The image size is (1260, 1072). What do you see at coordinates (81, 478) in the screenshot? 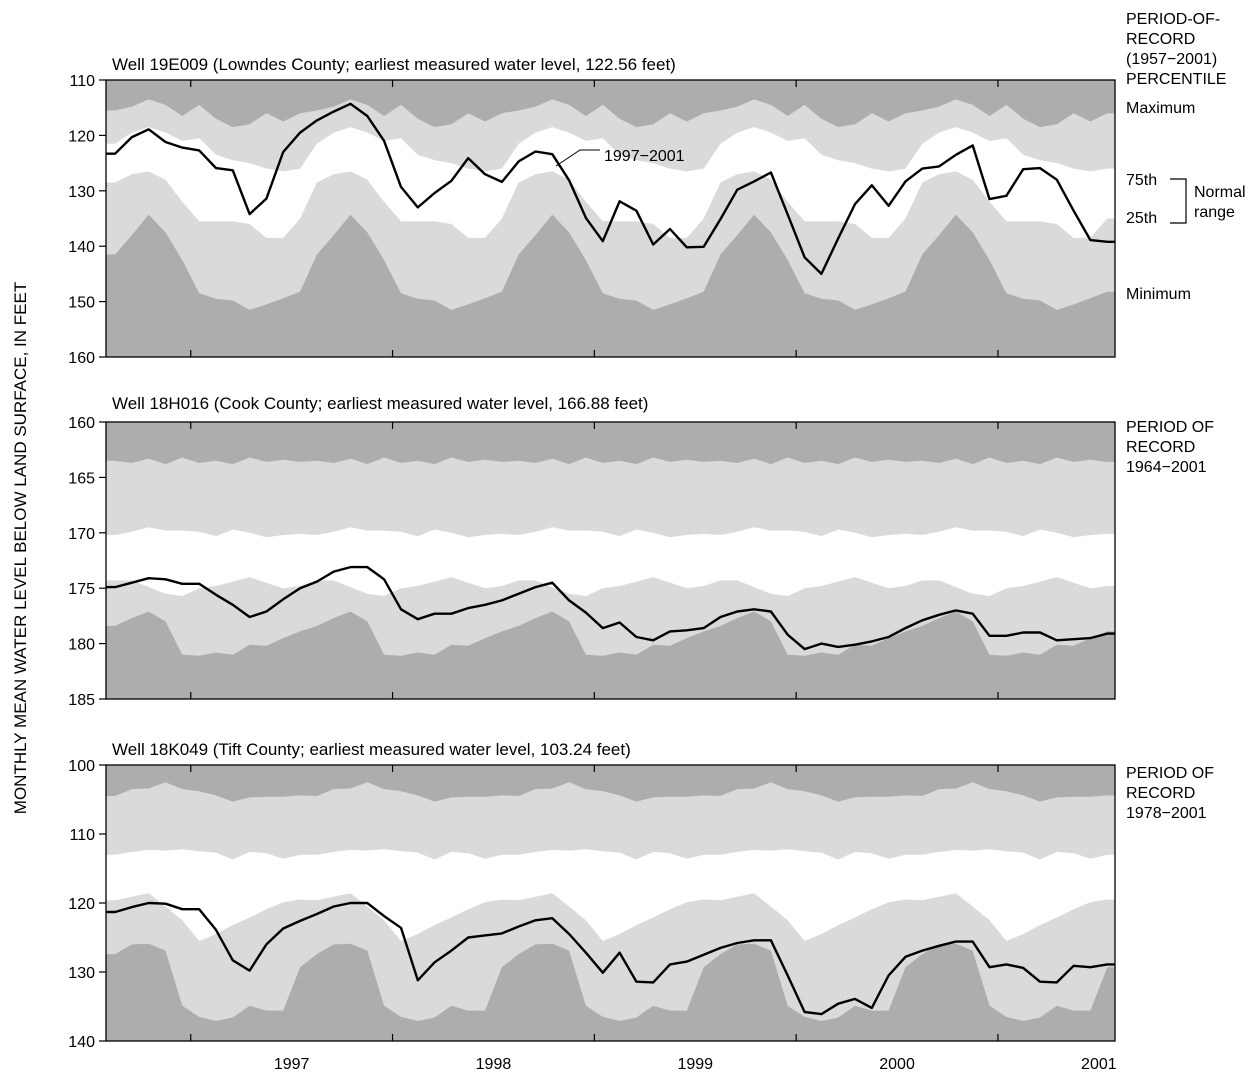
I see `y-tick-label: 165` at bounding box center [81, 478].